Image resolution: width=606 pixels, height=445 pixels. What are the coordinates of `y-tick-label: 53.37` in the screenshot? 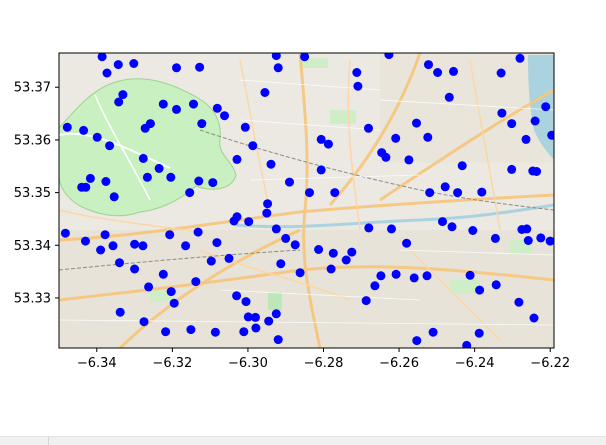 It's located at (32, 88).